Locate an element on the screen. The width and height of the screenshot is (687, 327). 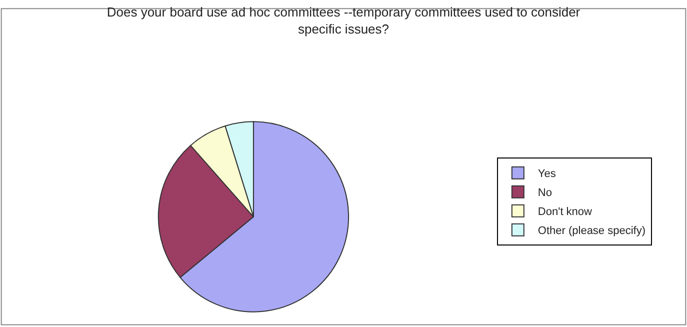
legend-label: Don't know is located at coordinates (565, 212).